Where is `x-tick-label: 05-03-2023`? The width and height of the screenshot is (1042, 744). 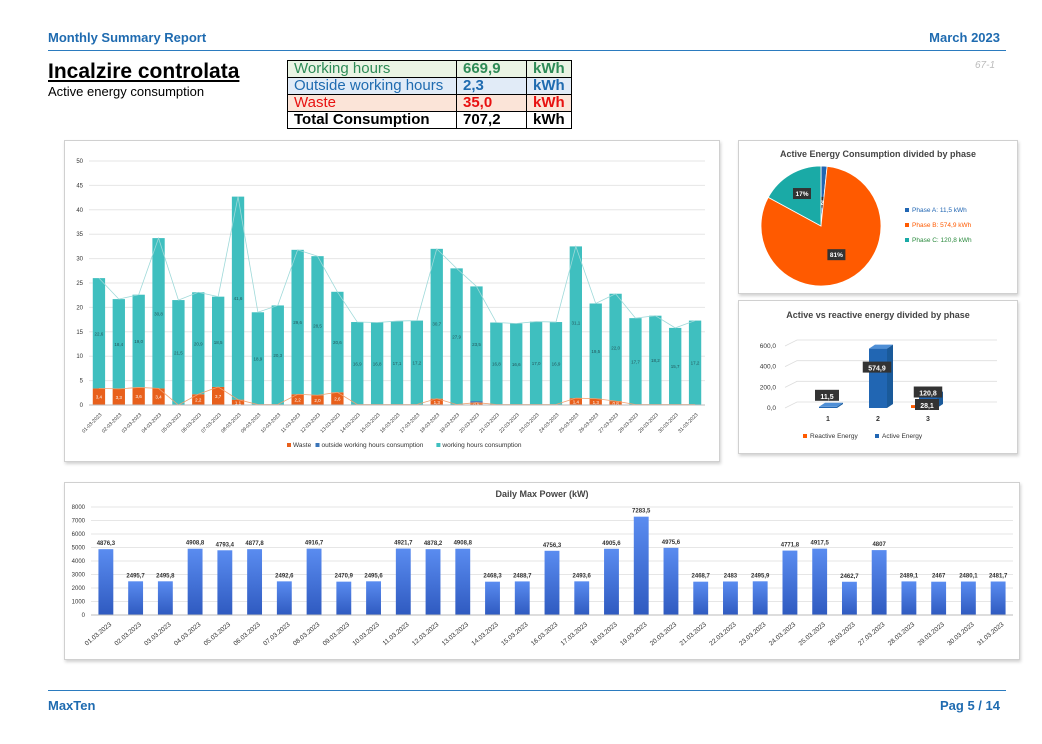 x-tick-label: 05-03-2023 is located at coordinates (172, 423).